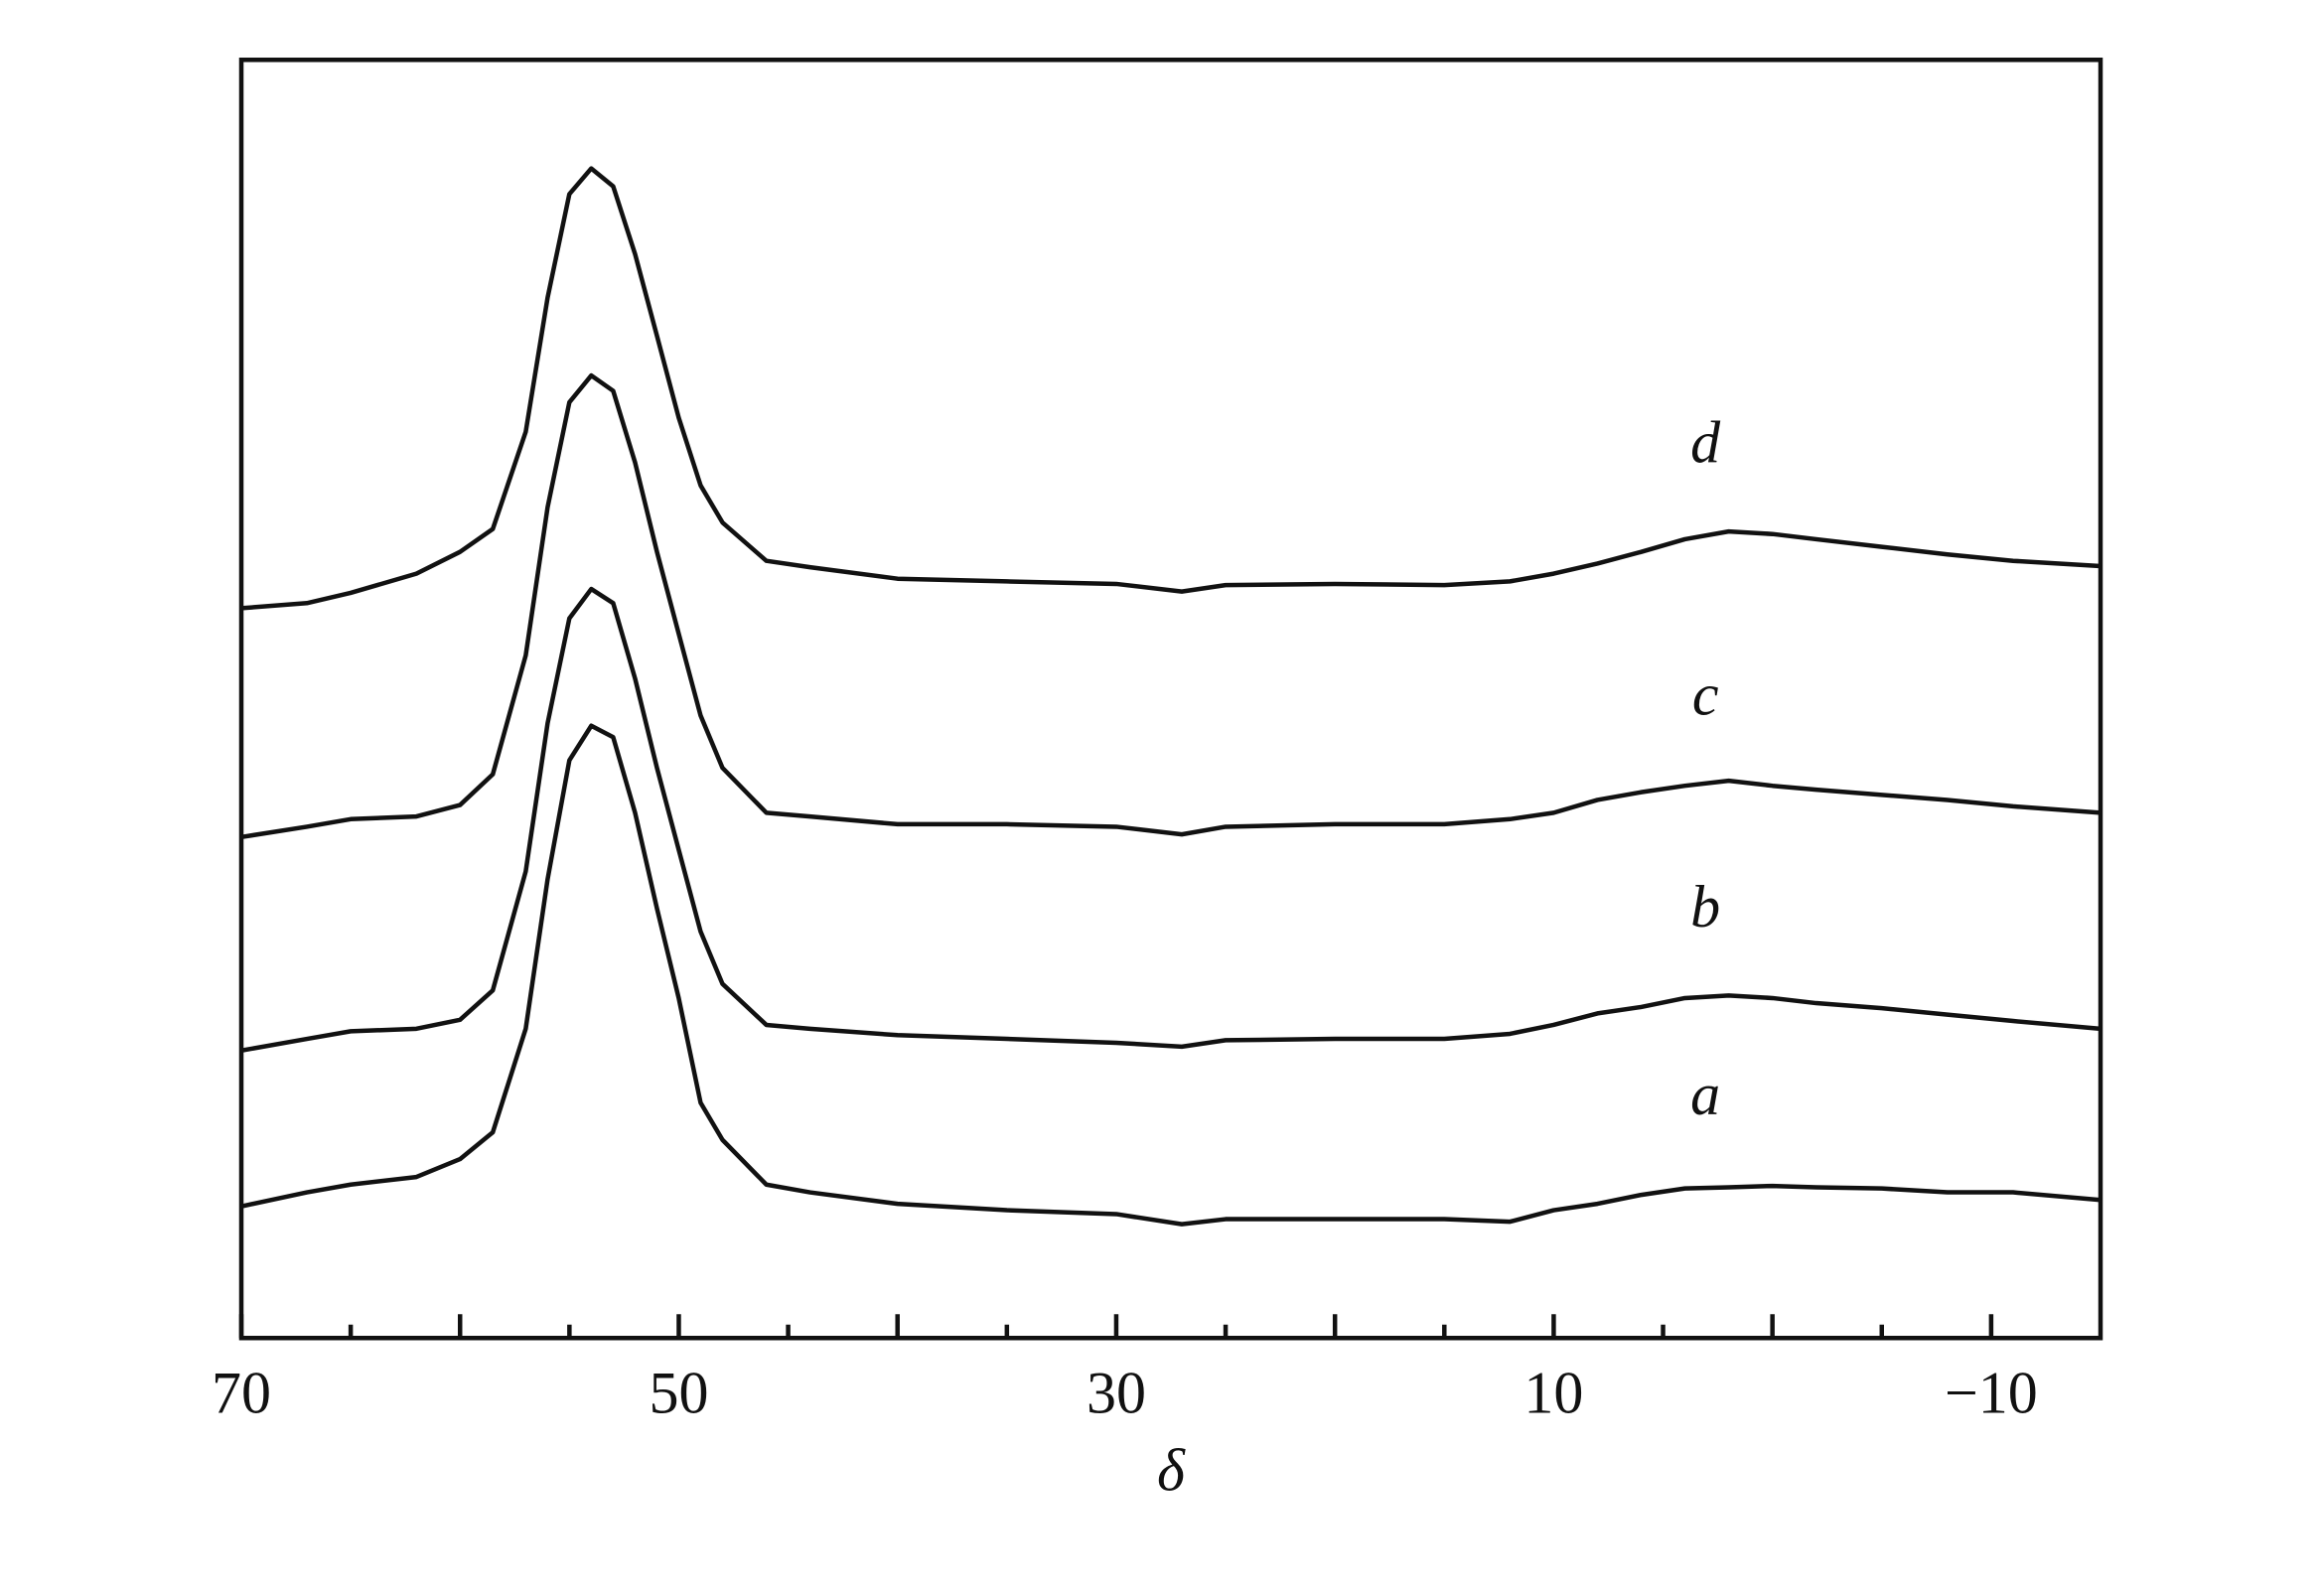 The image size is (2321, 1596). Describe the element at coordinates (1991, 1393) in the screenshot. I see `x-tick-label: −10` at that location.